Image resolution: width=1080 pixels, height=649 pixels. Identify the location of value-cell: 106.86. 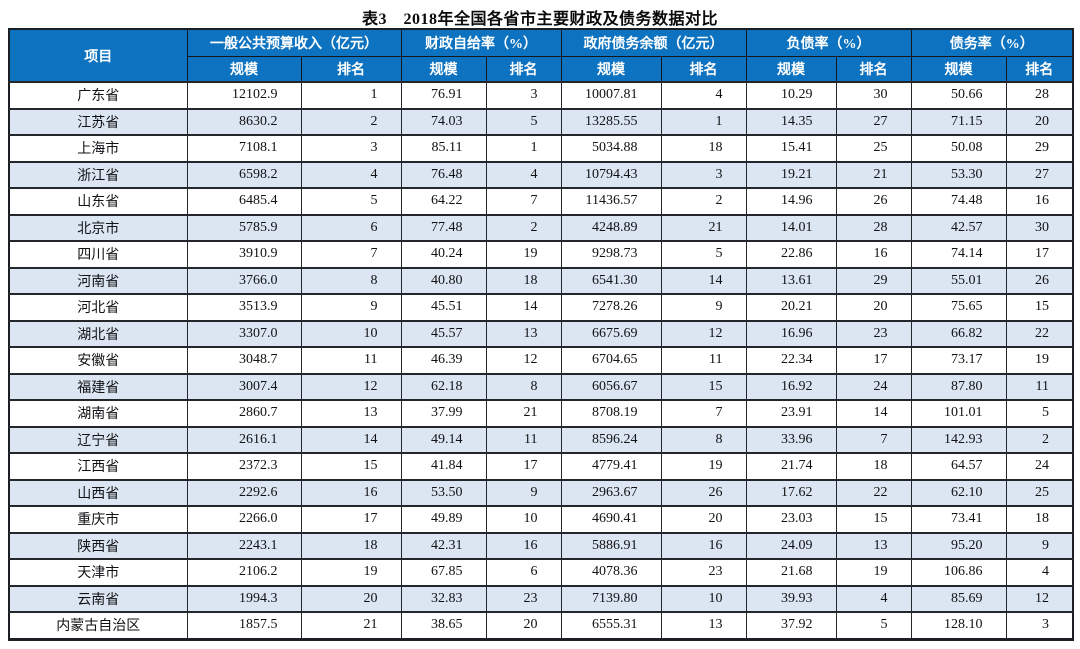
(958, 572).